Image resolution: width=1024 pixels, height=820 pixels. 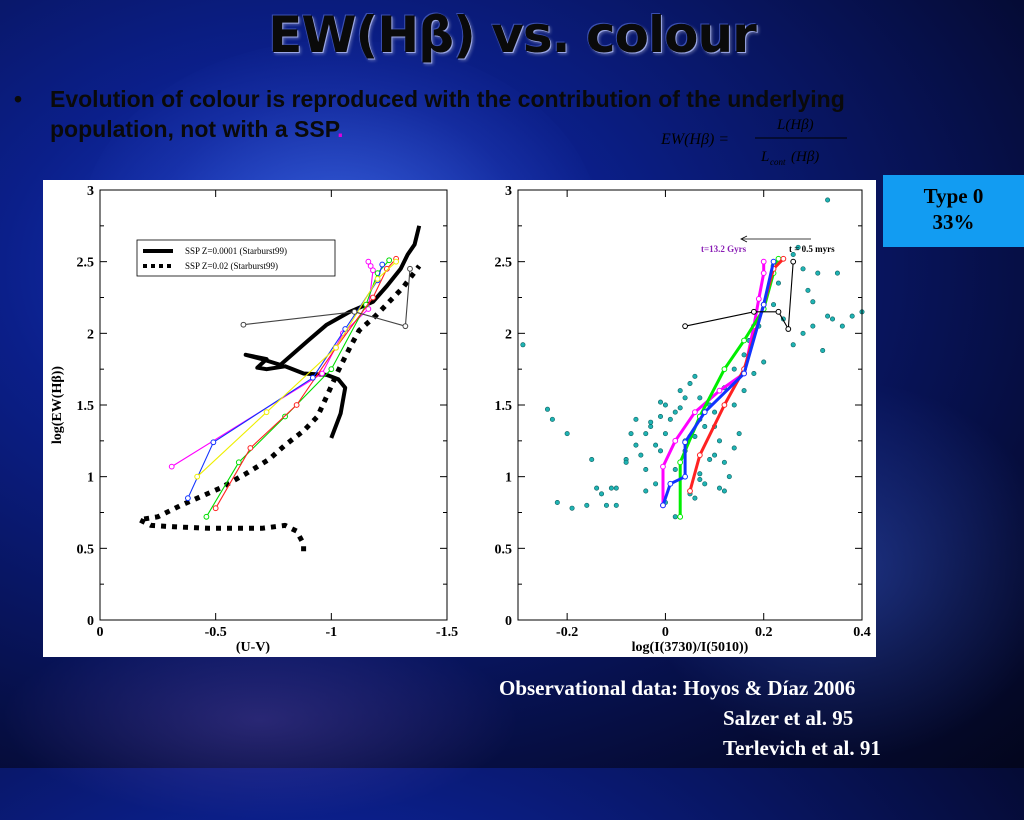 I want to click on y-tick-label: 1, so click(x=508, y=478).